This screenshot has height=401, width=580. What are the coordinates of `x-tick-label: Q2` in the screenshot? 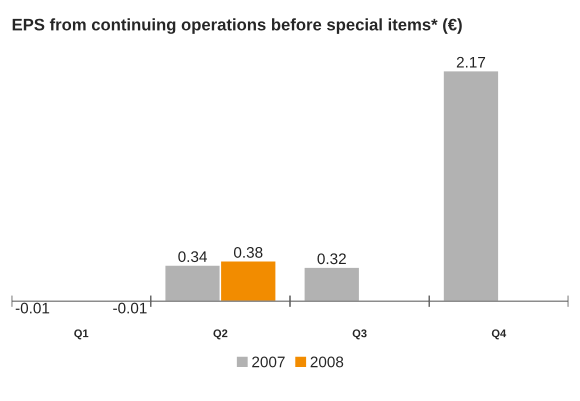 It's located at (220, 334).